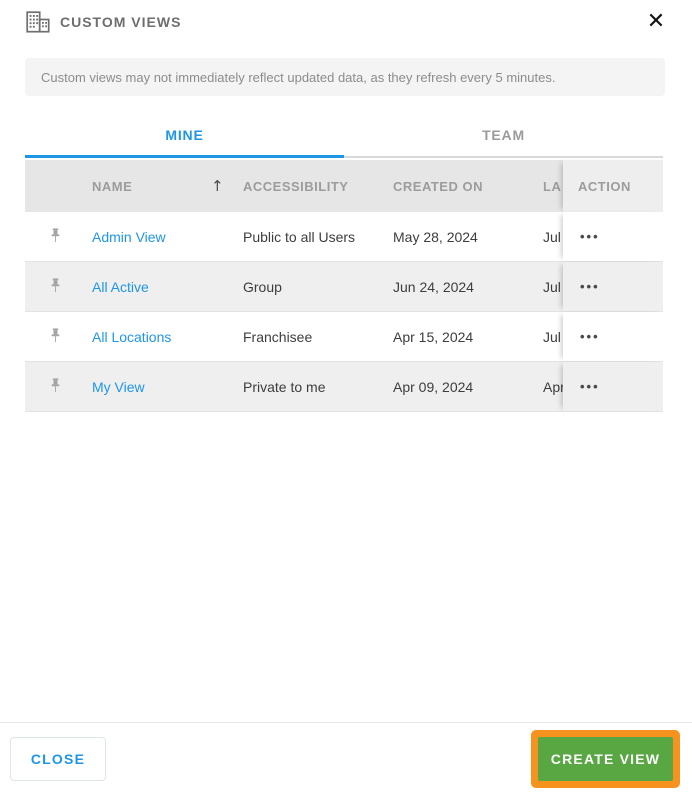  Describe the element at coordinates (552, 186) in the screenshot. I see `column-header-last-truncated: LA` at that location.